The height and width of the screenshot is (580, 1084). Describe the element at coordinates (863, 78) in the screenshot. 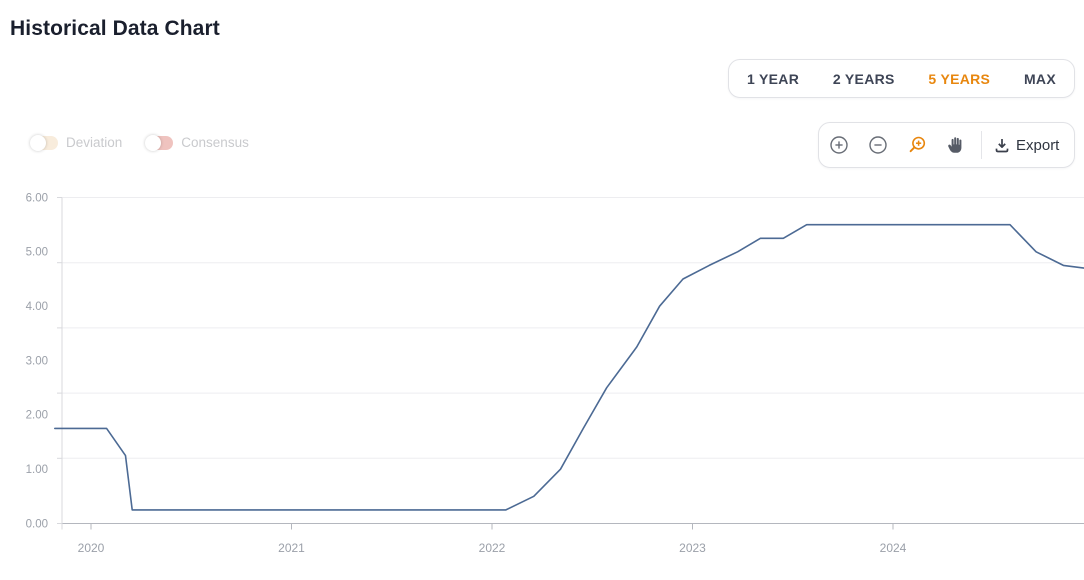

I see `range-button-2-years: 2 YEARS` at that location.